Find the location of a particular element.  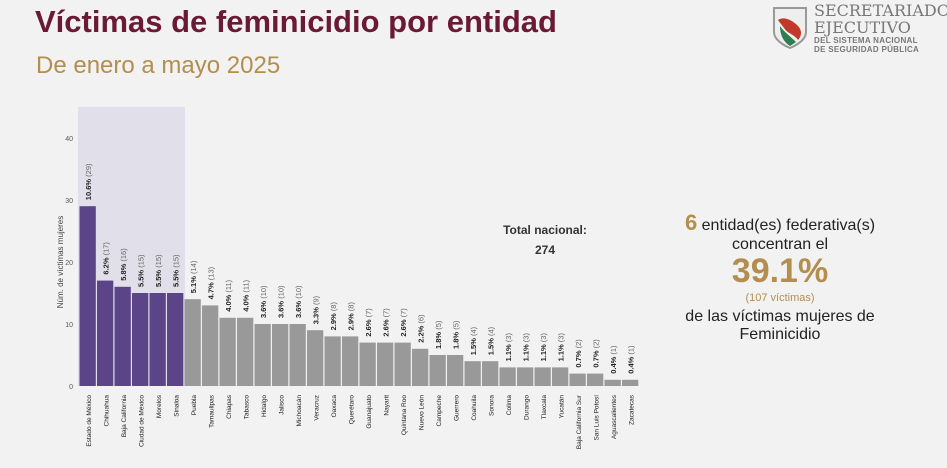

x-tick-label: Sinaloa is located at coordinates (176, 406).